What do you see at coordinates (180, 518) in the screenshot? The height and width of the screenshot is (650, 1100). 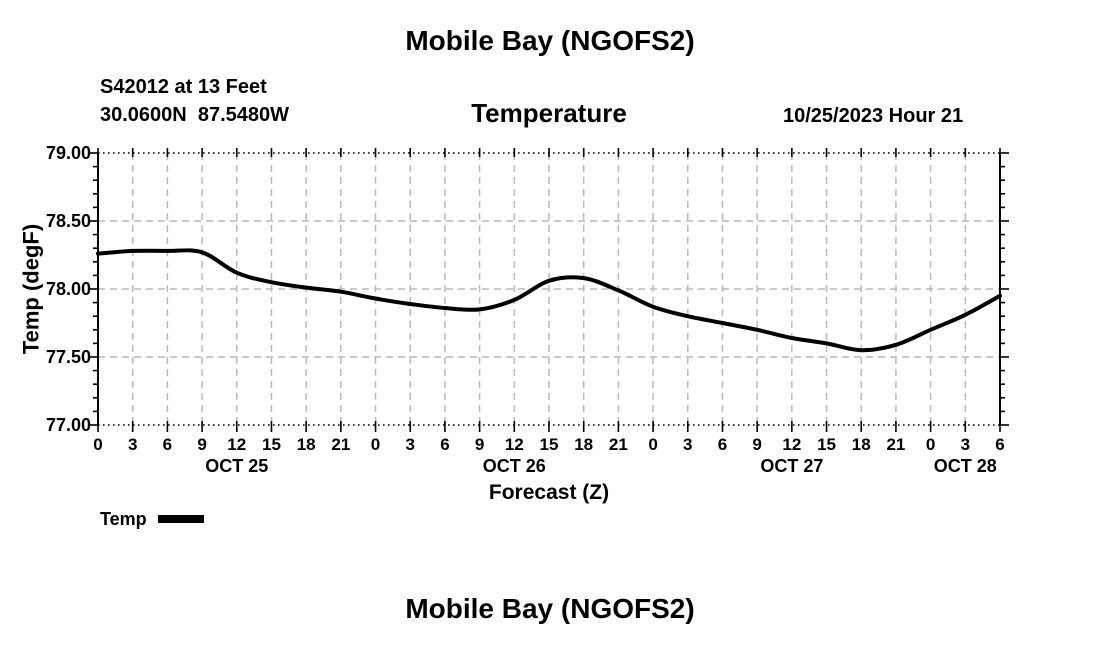 I see `legend-swatch` at bounding box center [180, 518].